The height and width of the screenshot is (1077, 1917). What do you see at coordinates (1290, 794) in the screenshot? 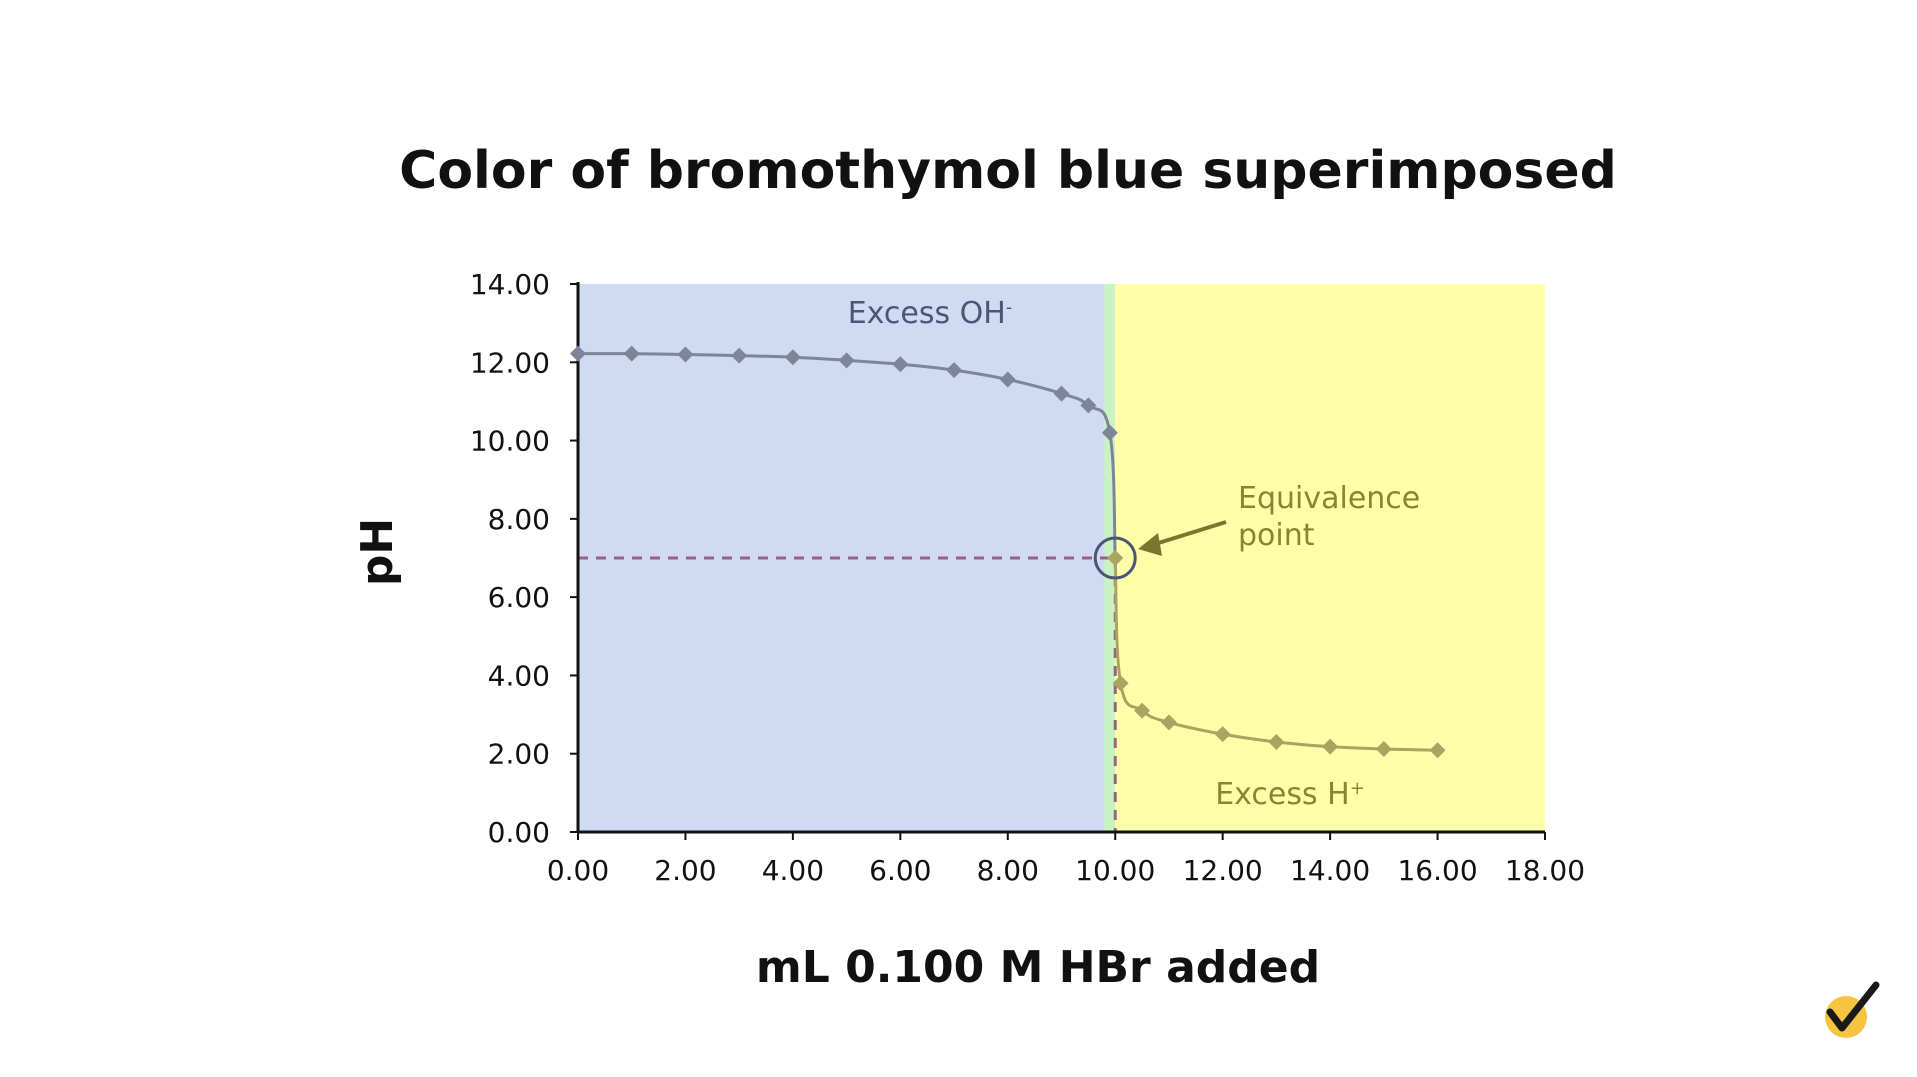
I see `region-label-2: Excess H+` at bounding box center [1290, 794].